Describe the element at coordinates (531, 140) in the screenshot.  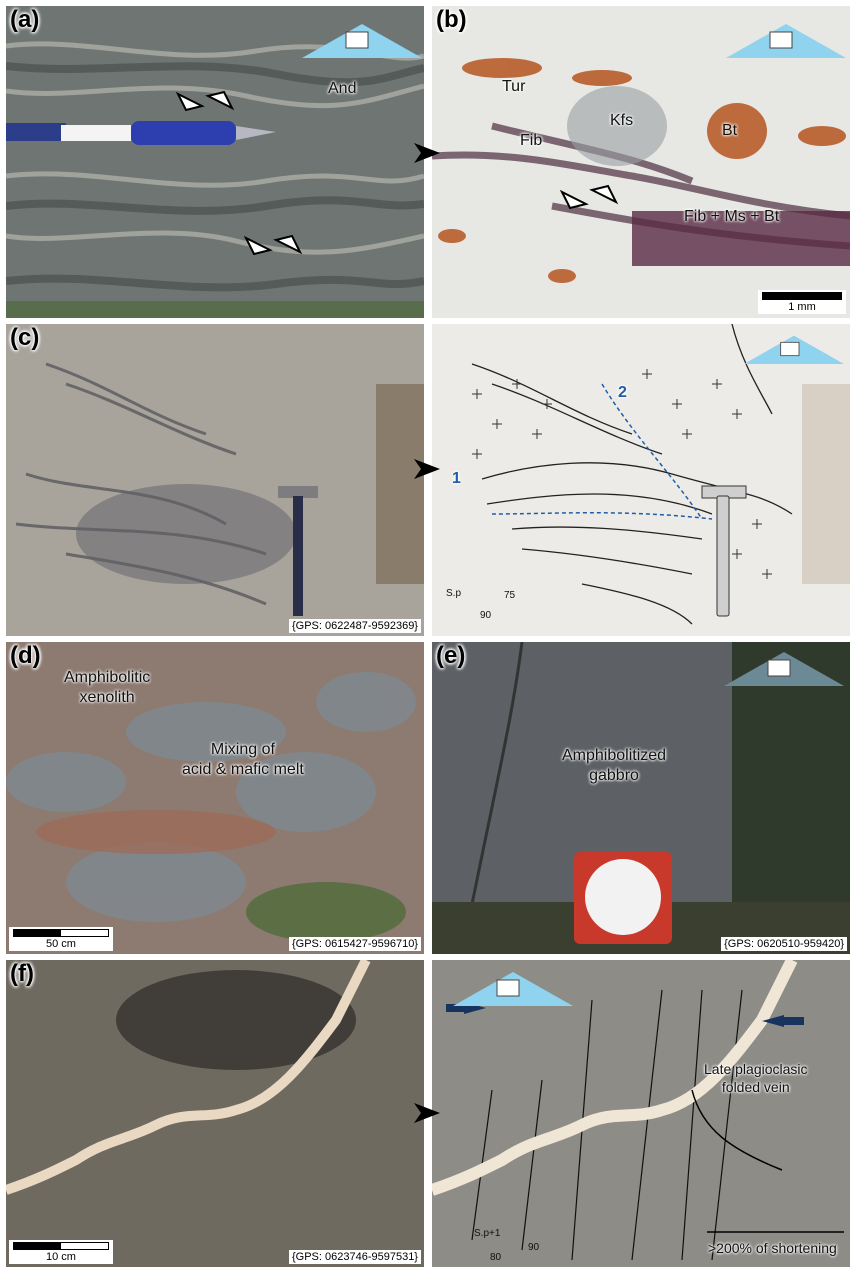
I see `mineral-label-fib: Fib` at that location.